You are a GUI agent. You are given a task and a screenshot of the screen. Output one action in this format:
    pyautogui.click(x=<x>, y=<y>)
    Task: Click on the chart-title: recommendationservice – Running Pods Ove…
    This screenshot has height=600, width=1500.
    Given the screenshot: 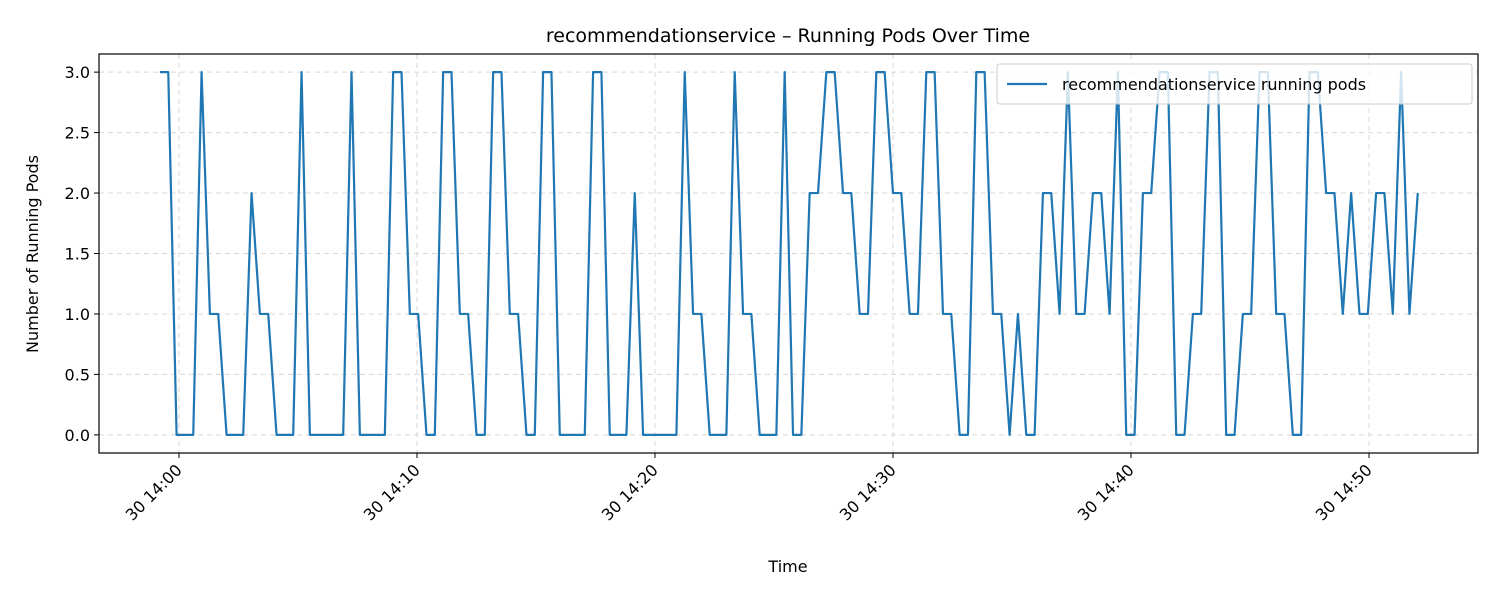 What is the action you would take?
    pyautogui.click(x=788, y=36)
    